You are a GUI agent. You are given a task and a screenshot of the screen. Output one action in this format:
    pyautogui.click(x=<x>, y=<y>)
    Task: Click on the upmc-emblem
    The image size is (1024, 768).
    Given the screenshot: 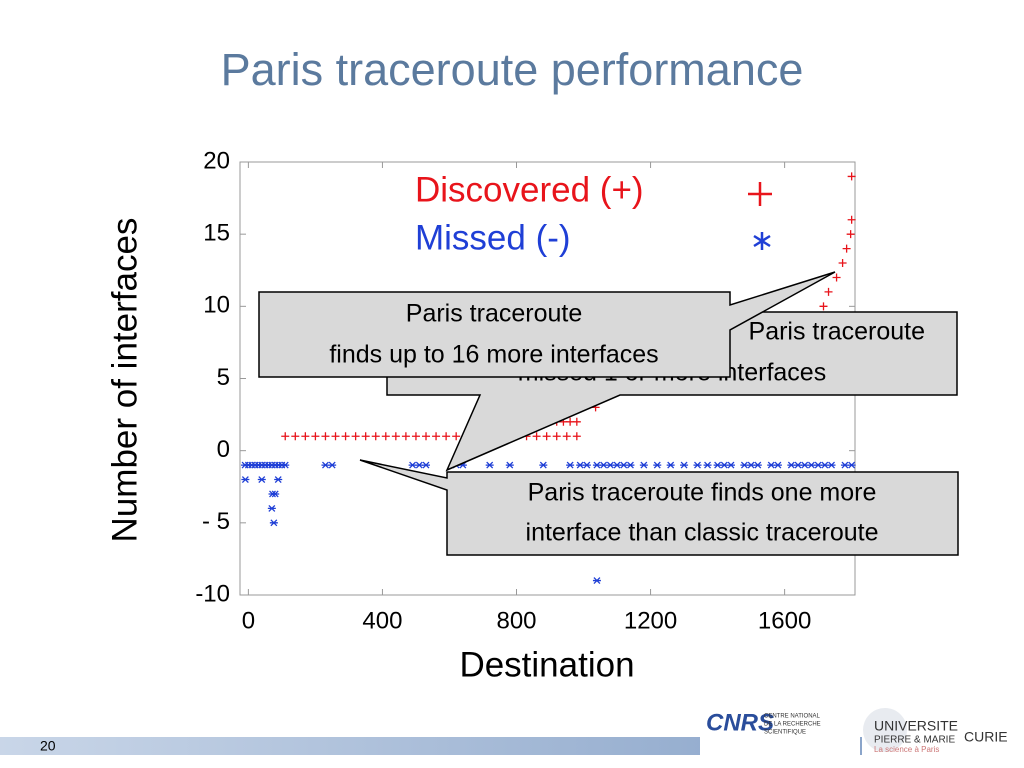 What is the action you would take?
    pyautogui.click(x=885, y=730)
    